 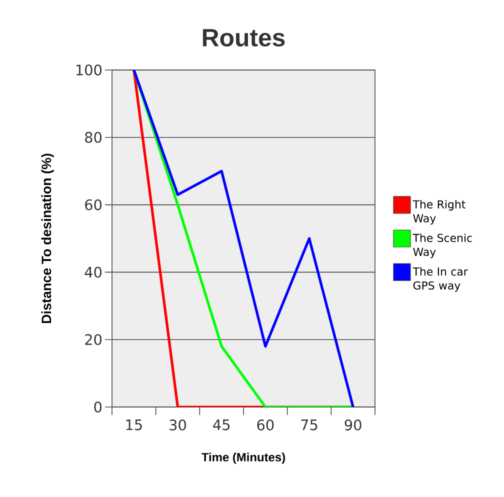 What do you see at coordinates (439, 212) in the screenshot?
I see `legend-label: The Right Way` at bounding box center [439, 212].